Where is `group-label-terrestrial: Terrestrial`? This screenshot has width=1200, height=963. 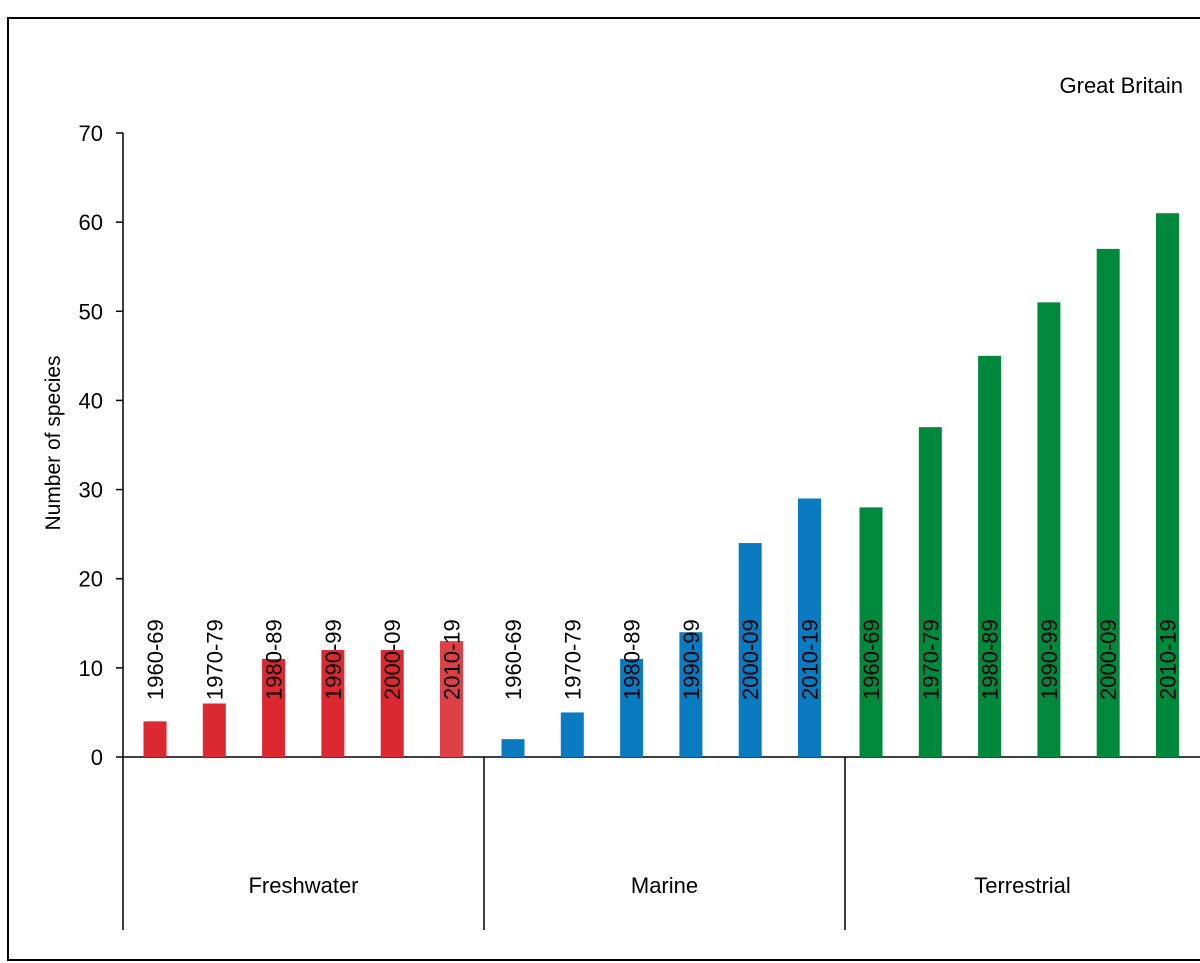 group-label-terrestrial: Terrestrial is located at coordinates (1022, 885).